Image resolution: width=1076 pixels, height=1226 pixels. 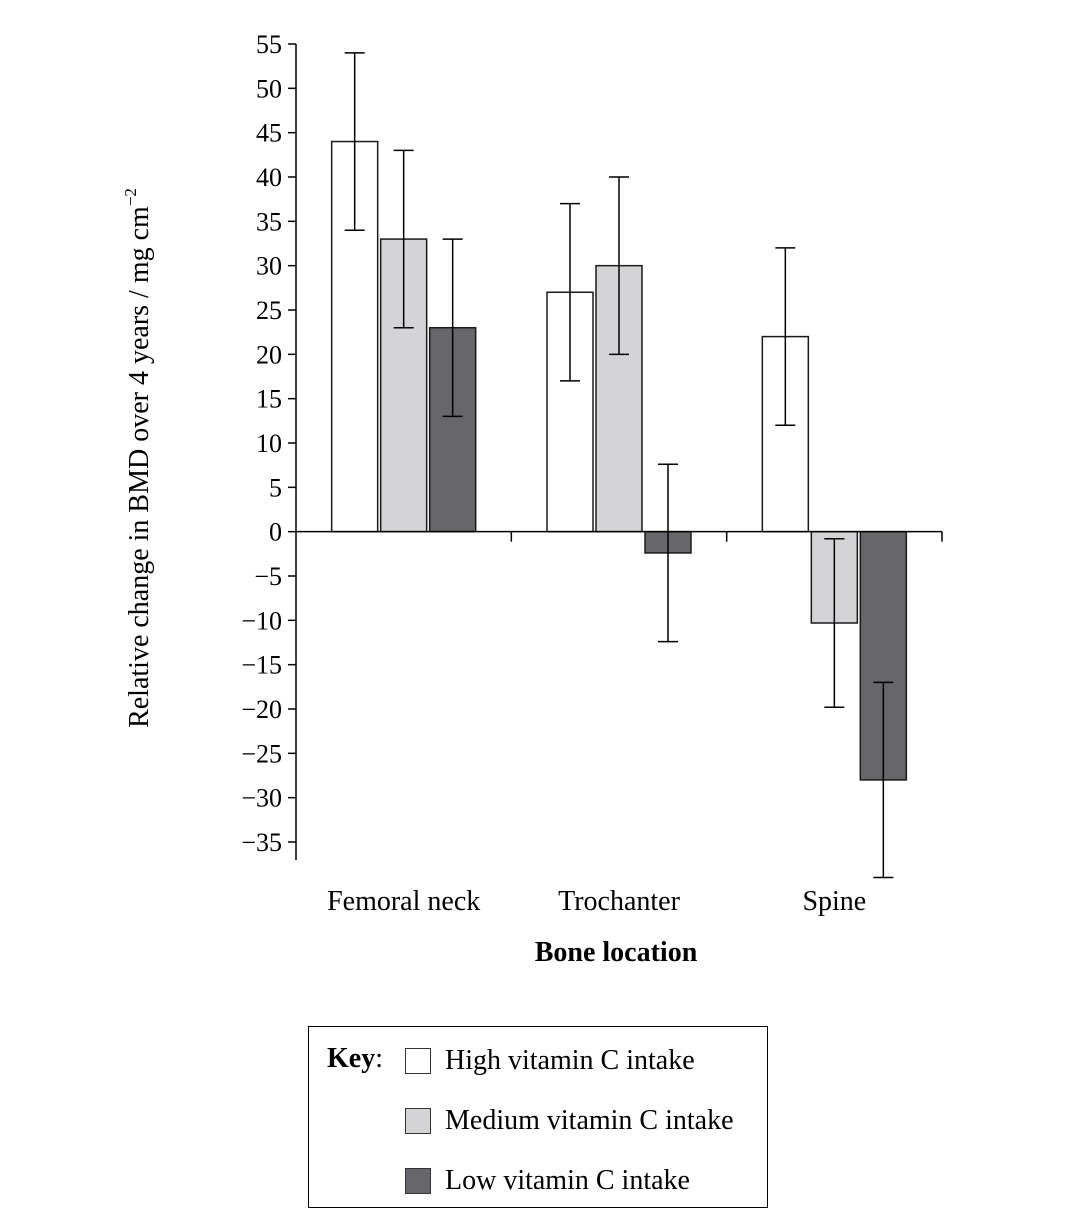 I want to click on y-axis-title-superscript: −2, so click(x=130, y=197).